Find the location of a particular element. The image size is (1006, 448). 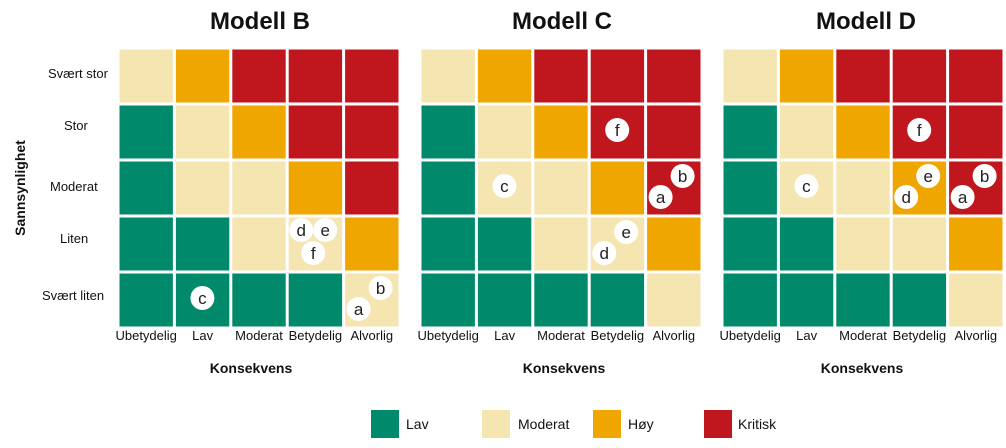

row-label-moderat: Moderat is located at coordinates (74, 186).